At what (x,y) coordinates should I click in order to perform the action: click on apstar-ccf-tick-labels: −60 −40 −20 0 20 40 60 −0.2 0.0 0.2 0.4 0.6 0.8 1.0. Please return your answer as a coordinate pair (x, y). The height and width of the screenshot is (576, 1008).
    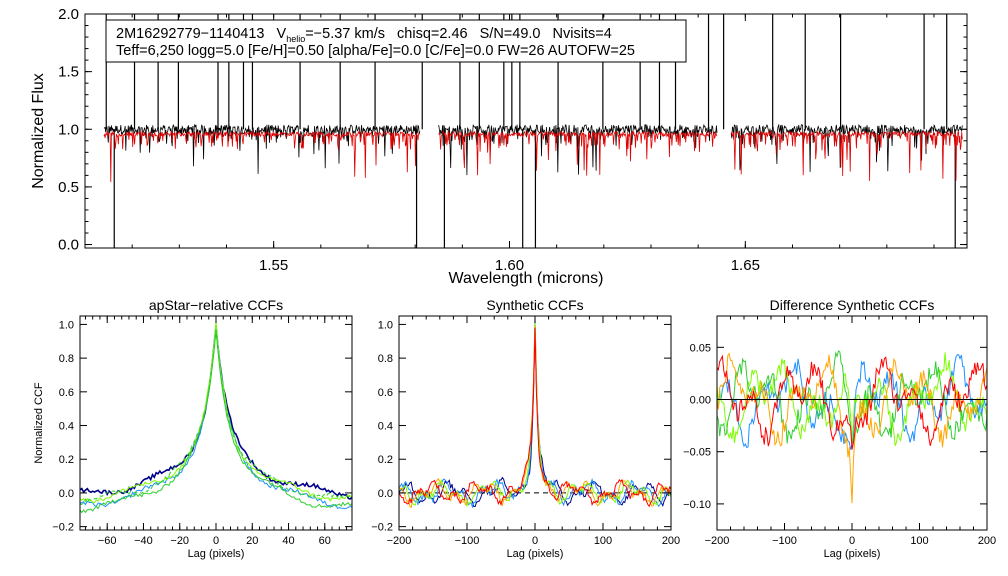
    Looking at the image, I should click on (191, 433).